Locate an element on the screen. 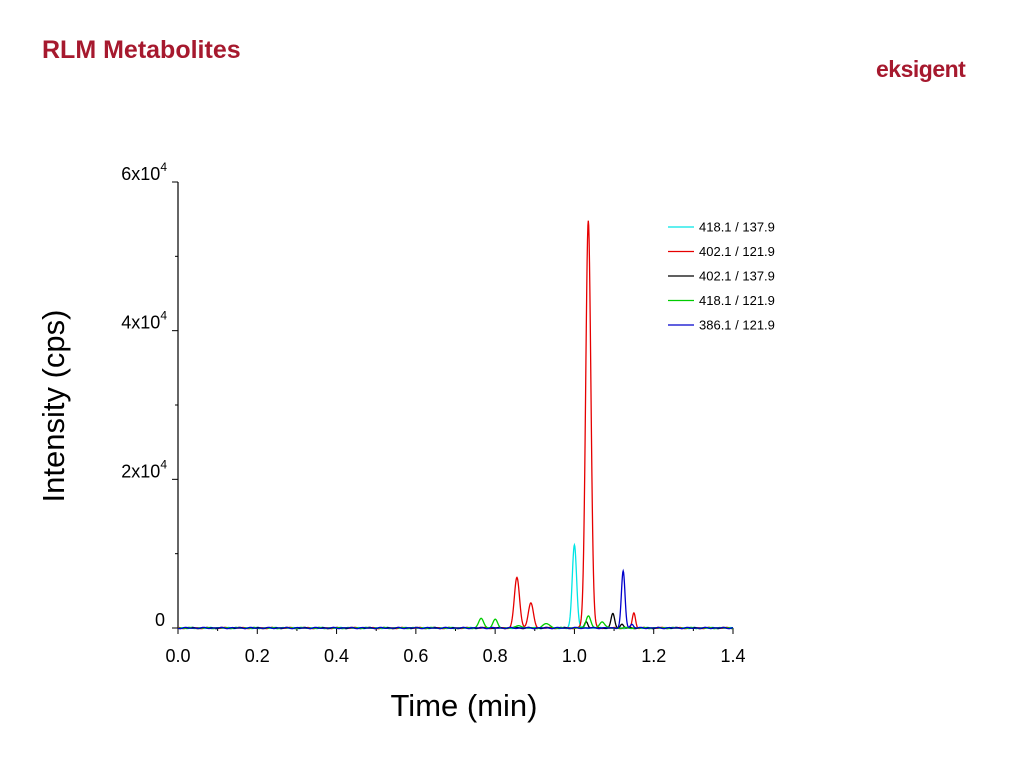  y-tick-label: 6x10⁴ is located at coordinates (144, 172).